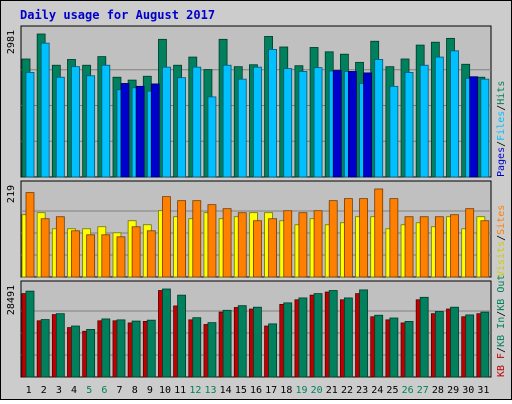  Describe the element at coordinates (150, 390) in the screenshot. I see `x-tick-label-day-9: 9` at that location.